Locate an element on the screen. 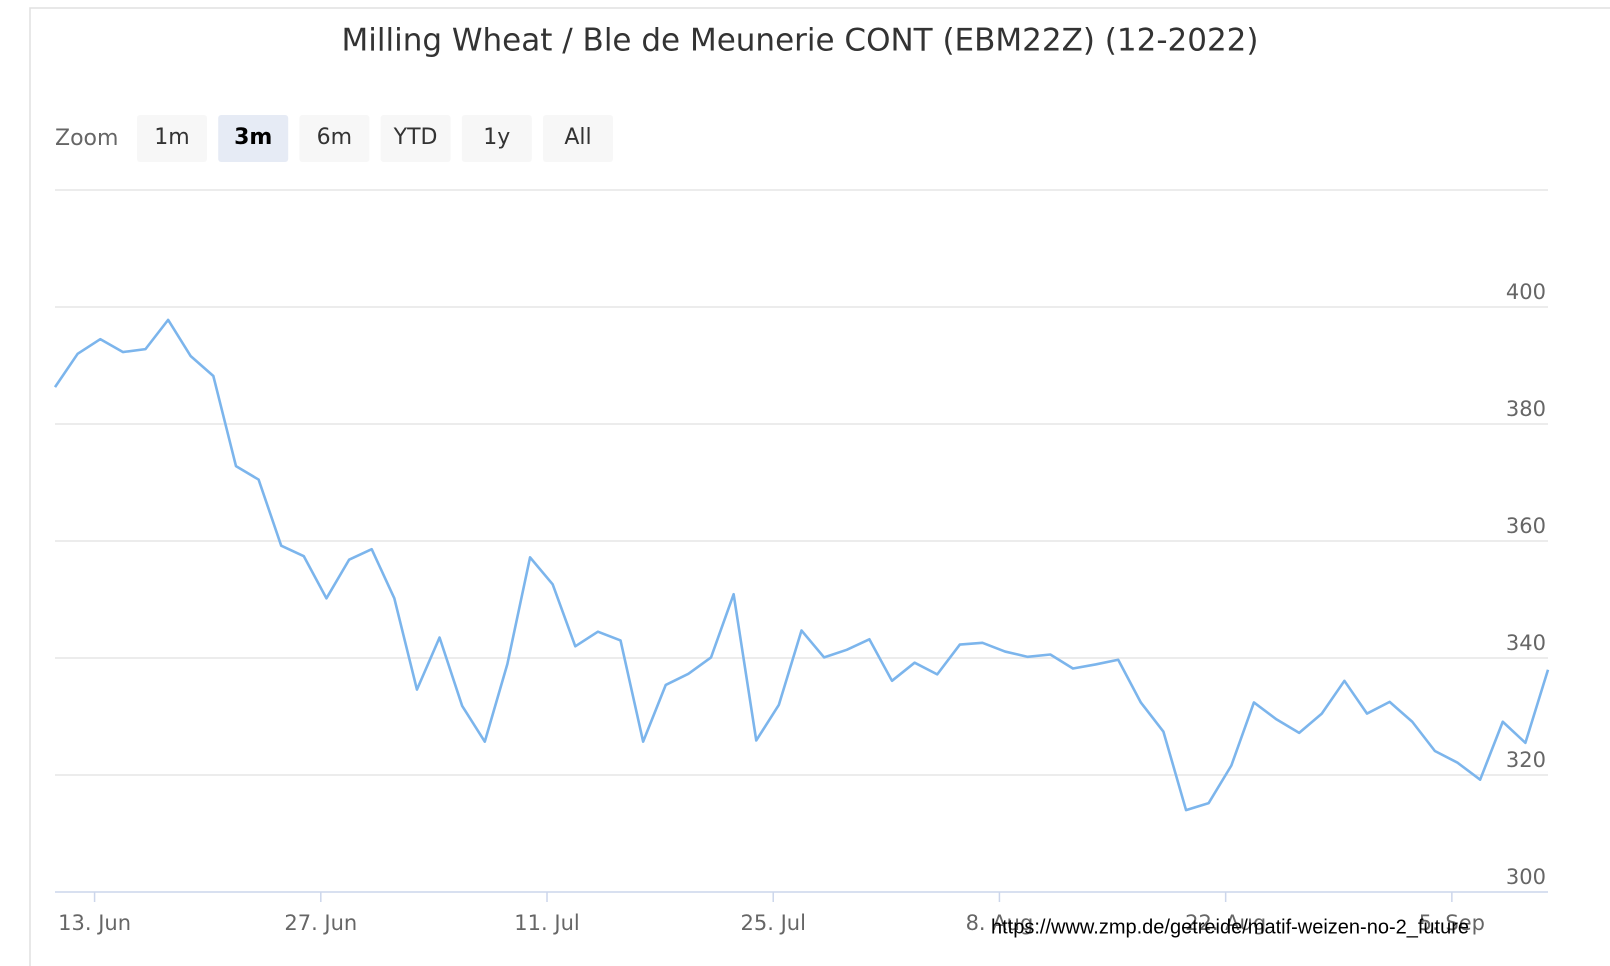 This screenshot has width=1610, height=966. zoom-button: 1m is located at coordinates (172, 138).